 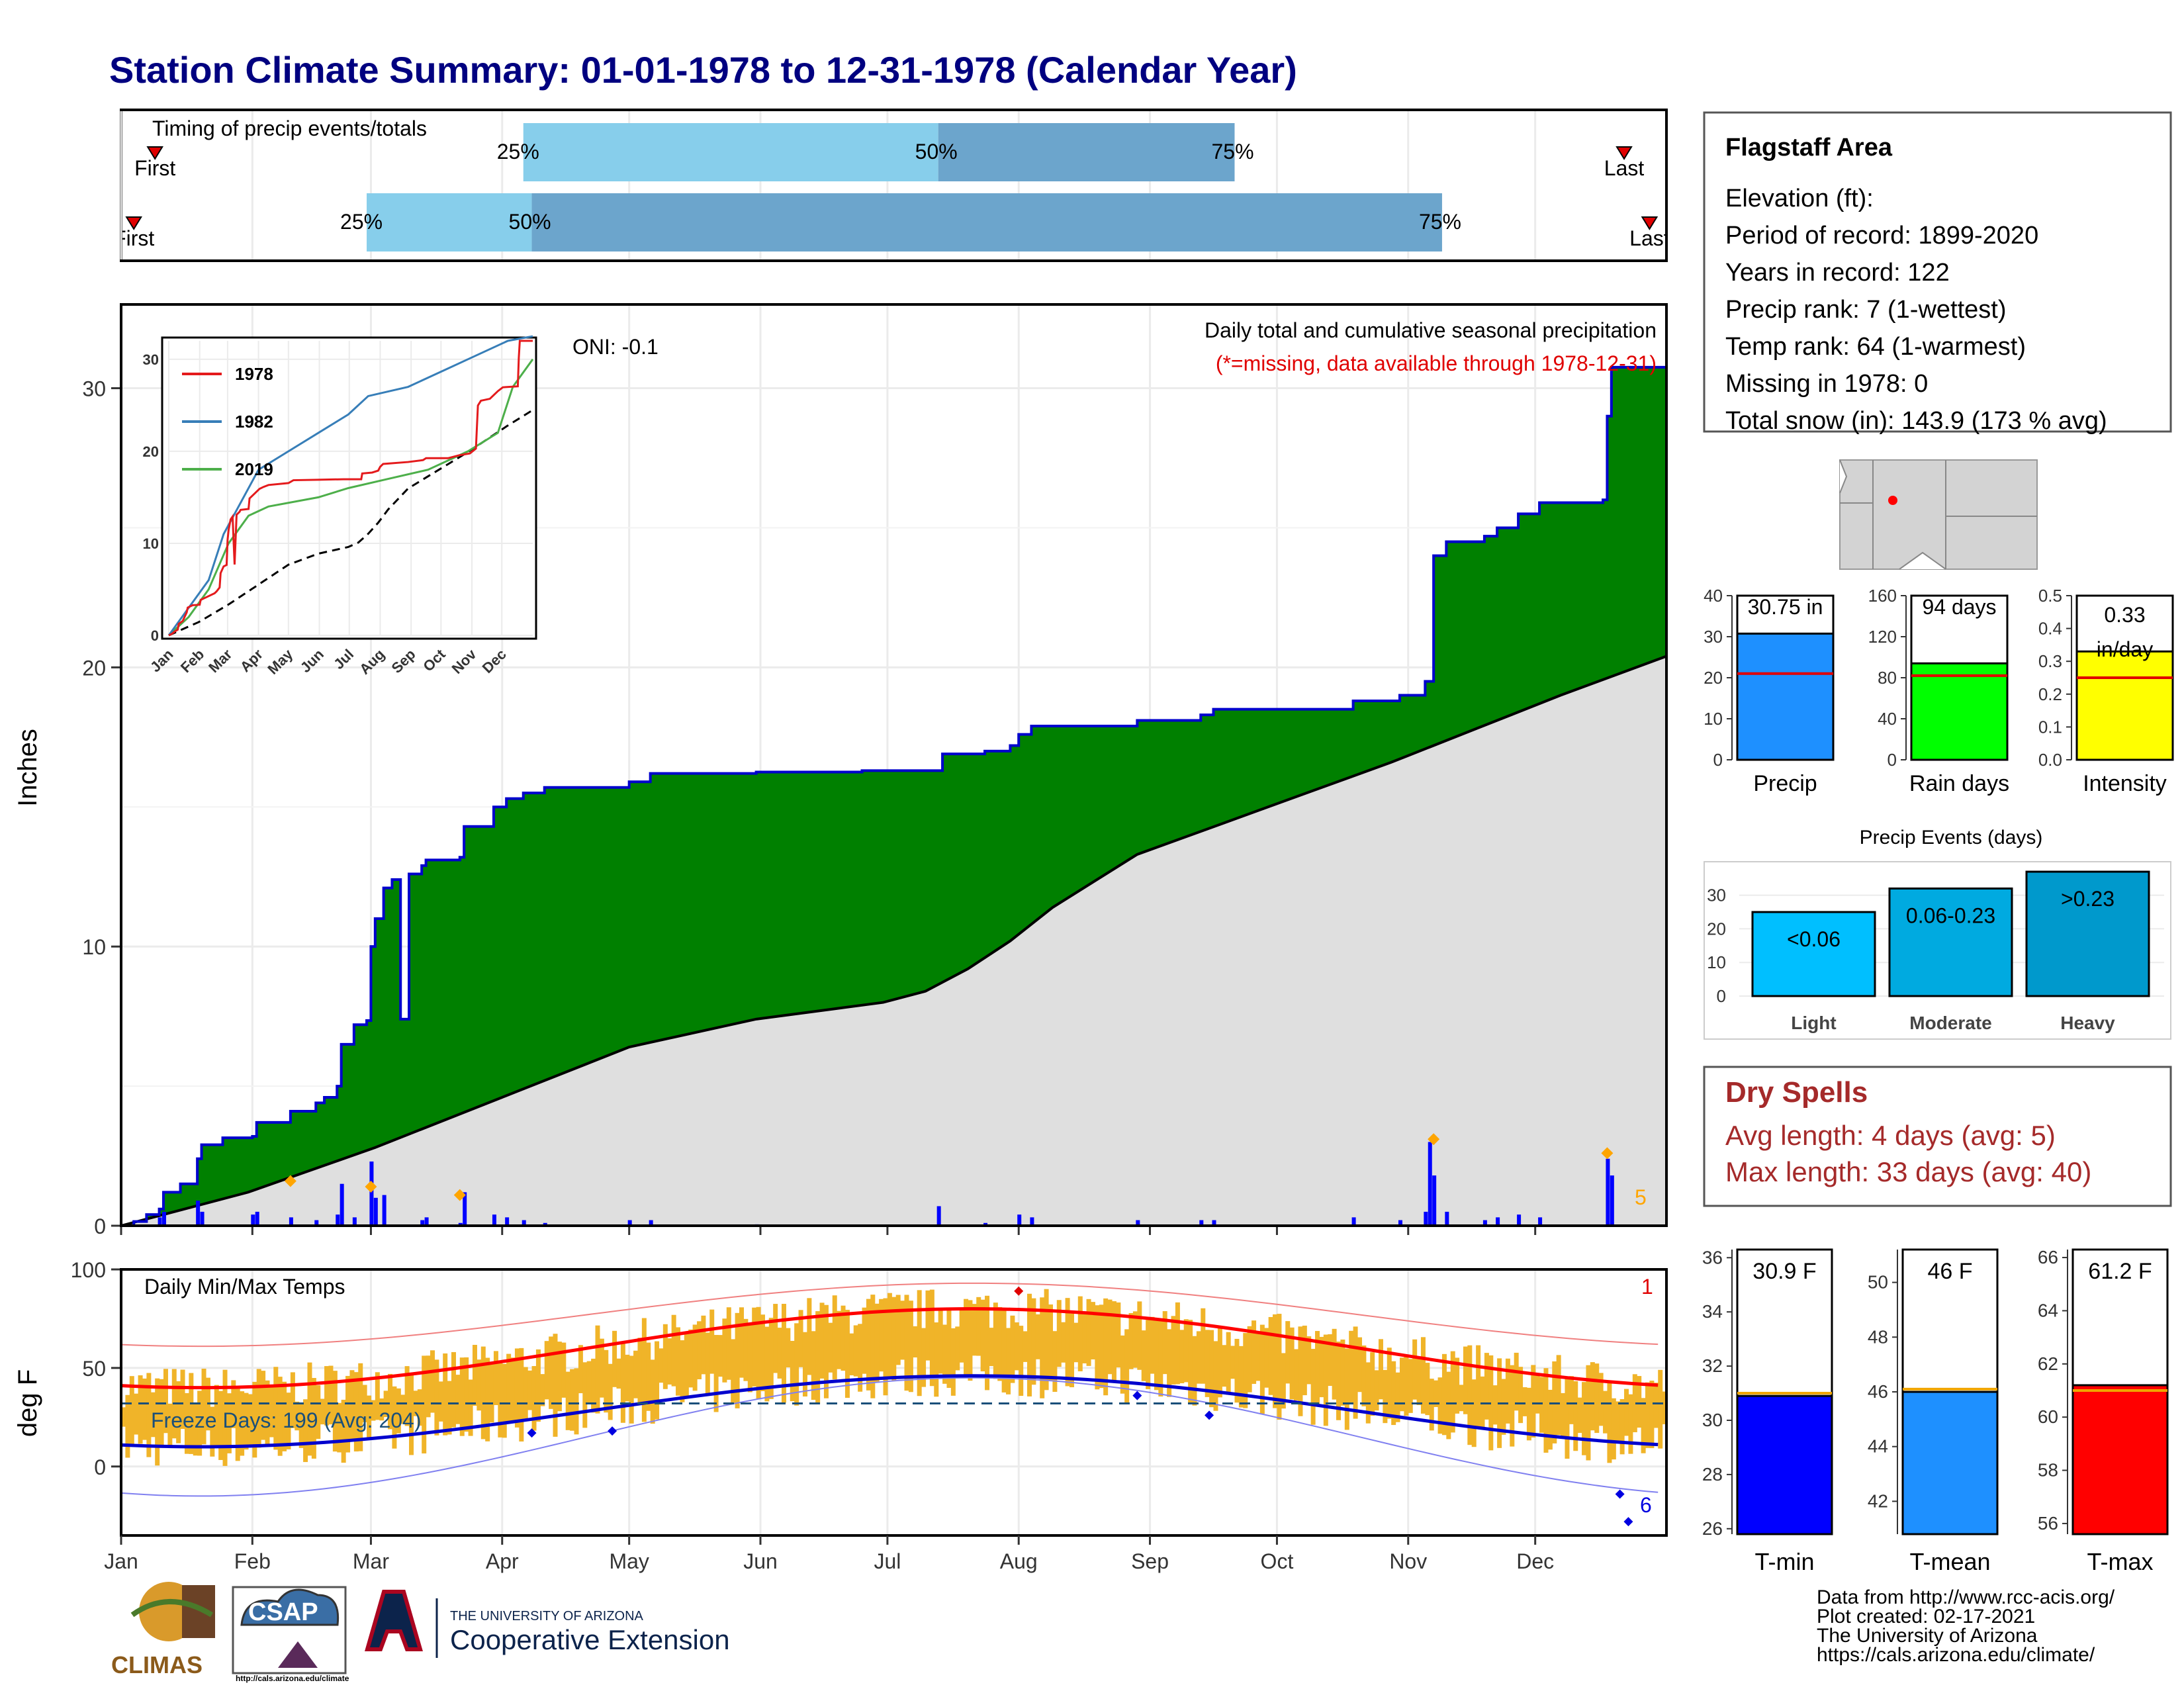 I want to click on event-bar-name: Heavy, so click(x=2087, y=1023).